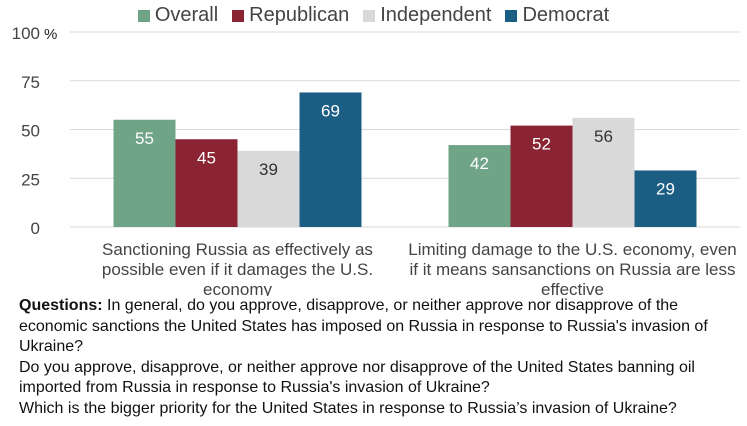 This screenshot has height=426, width=747. What do you see at coordinates (572, 288) in the screenshot?
I see `category-label-1-line-2: effective` at bounding box center [572, 288].